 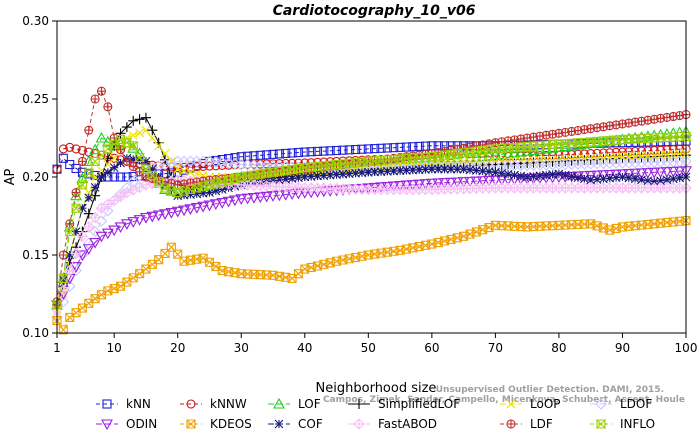 What do you see at coordinates (309, 404) in the screenshot?
I see `legend-label: LOF` at bounding box center [309, 404].